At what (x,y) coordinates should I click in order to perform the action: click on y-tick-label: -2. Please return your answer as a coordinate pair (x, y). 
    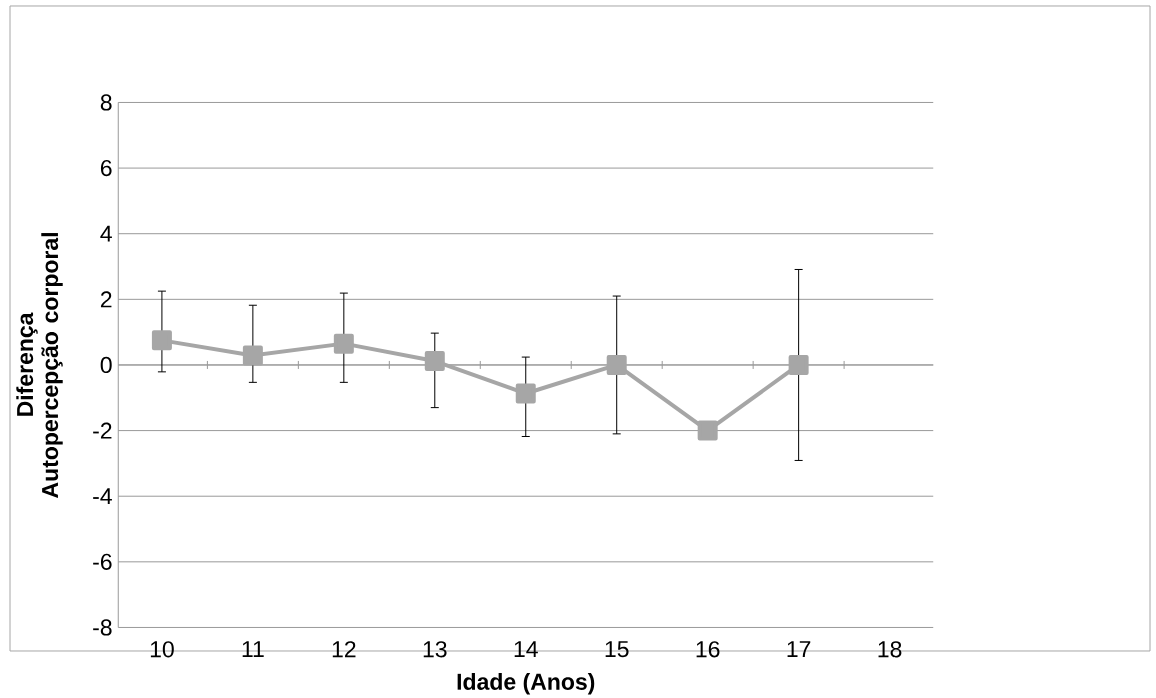
    Looking at the image, I should click on (102, 430).